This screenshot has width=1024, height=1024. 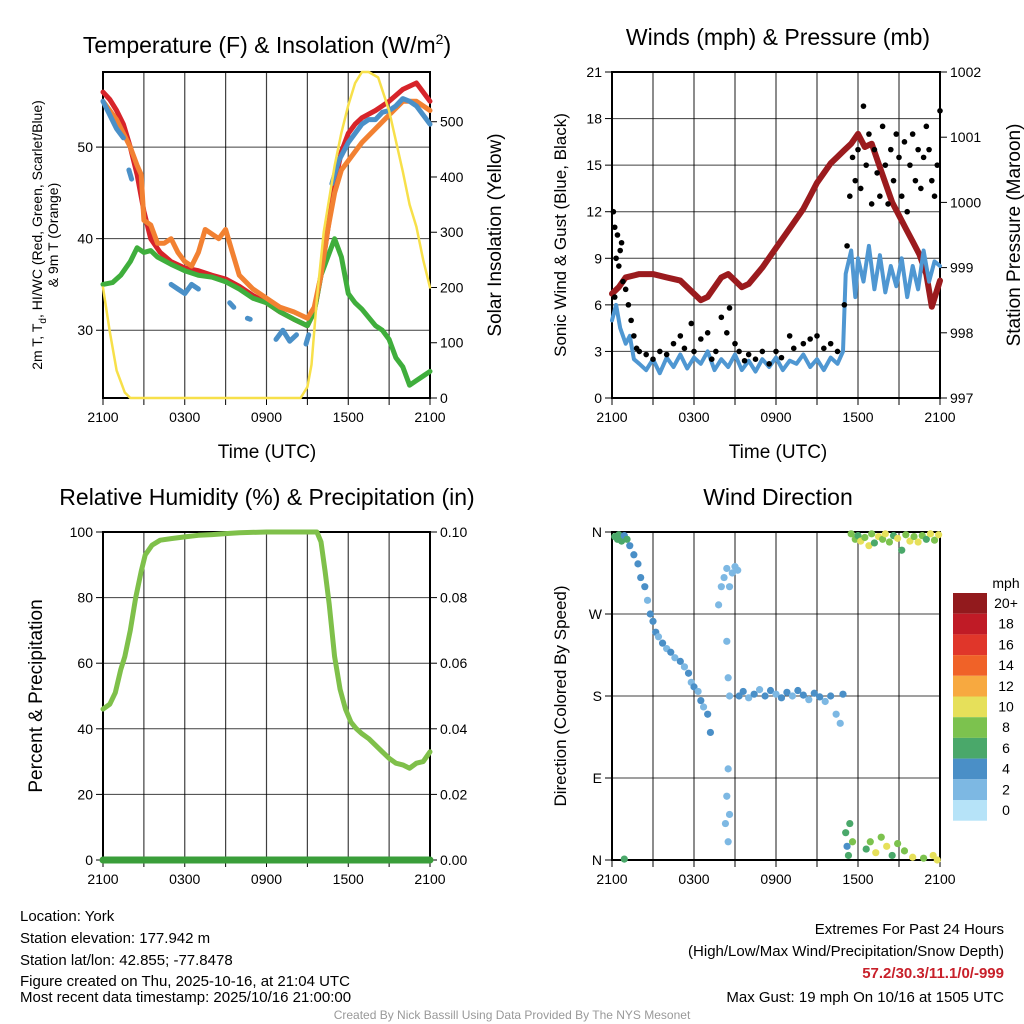 I want to click on right-y-tick-label: 400, so click(x=452, y=177).